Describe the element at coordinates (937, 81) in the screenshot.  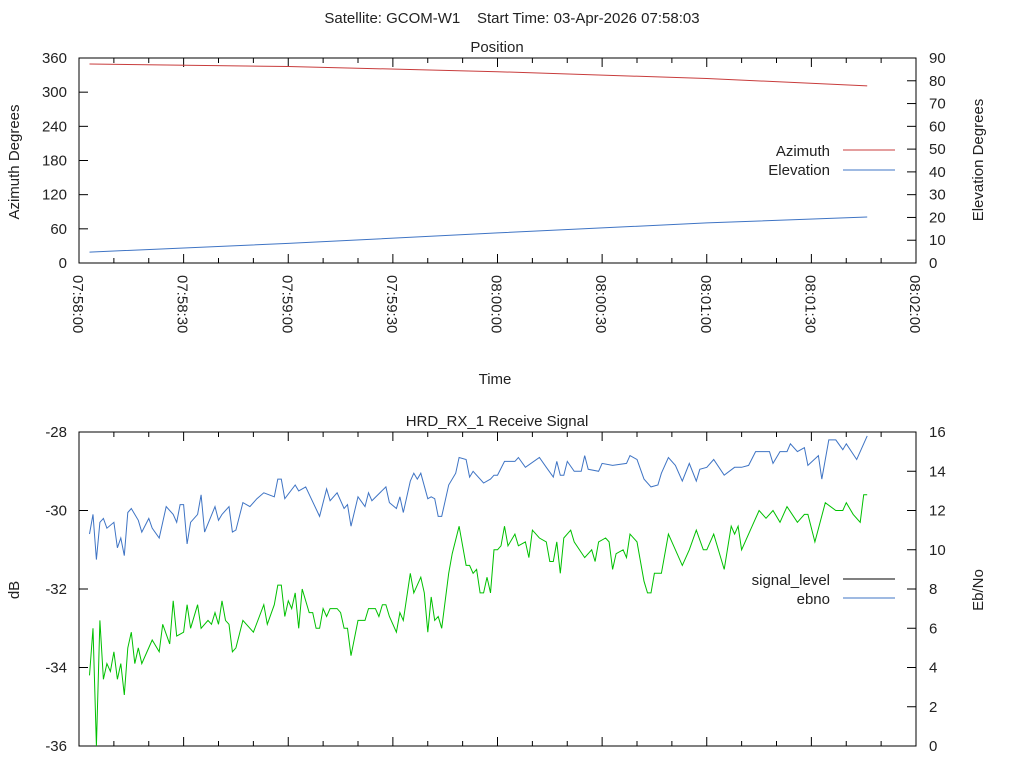
I see `y2-tick-label: 80` at that location.